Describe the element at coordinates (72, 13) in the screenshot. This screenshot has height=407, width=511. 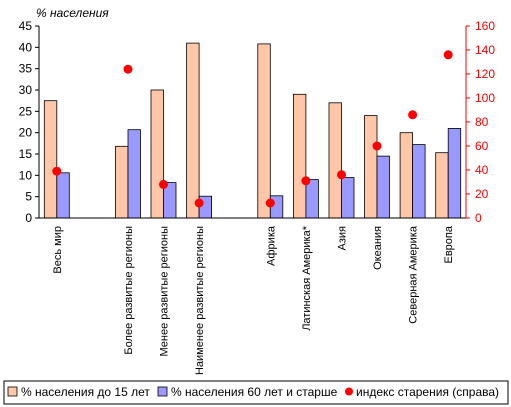
I see `y-axis-label: % населения` at that location.